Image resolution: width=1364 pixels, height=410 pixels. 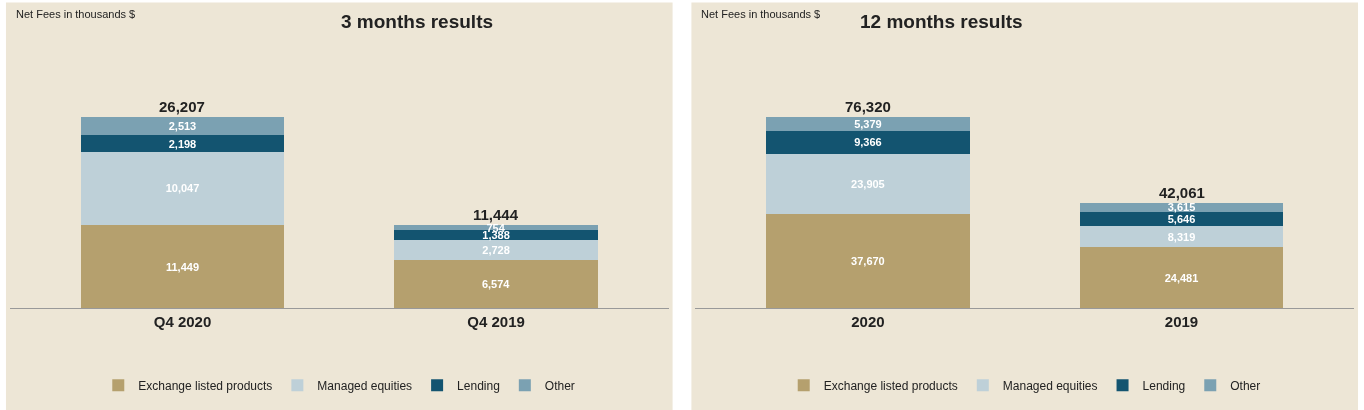 I want to click on total-label: 42,061, so click(x=1182, y=192).